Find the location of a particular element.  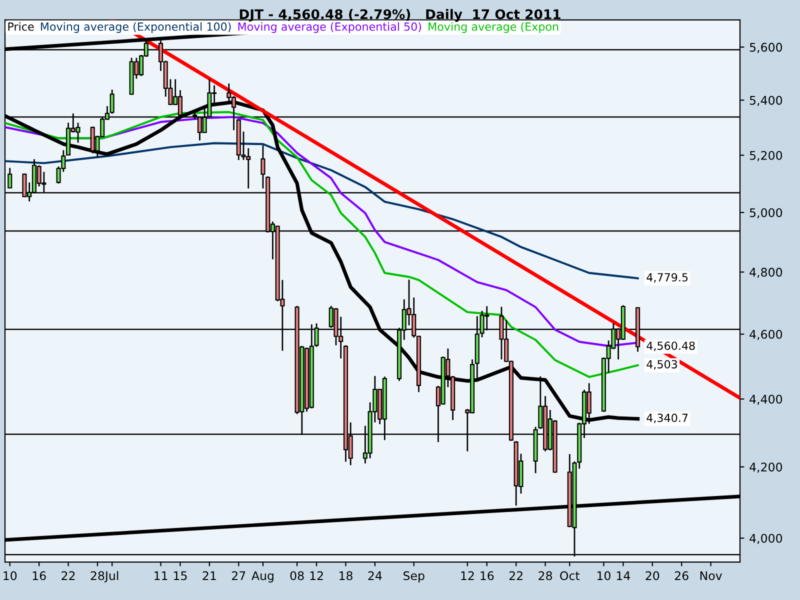

x-tick-label: 21 is located at coordinates (209, 575).